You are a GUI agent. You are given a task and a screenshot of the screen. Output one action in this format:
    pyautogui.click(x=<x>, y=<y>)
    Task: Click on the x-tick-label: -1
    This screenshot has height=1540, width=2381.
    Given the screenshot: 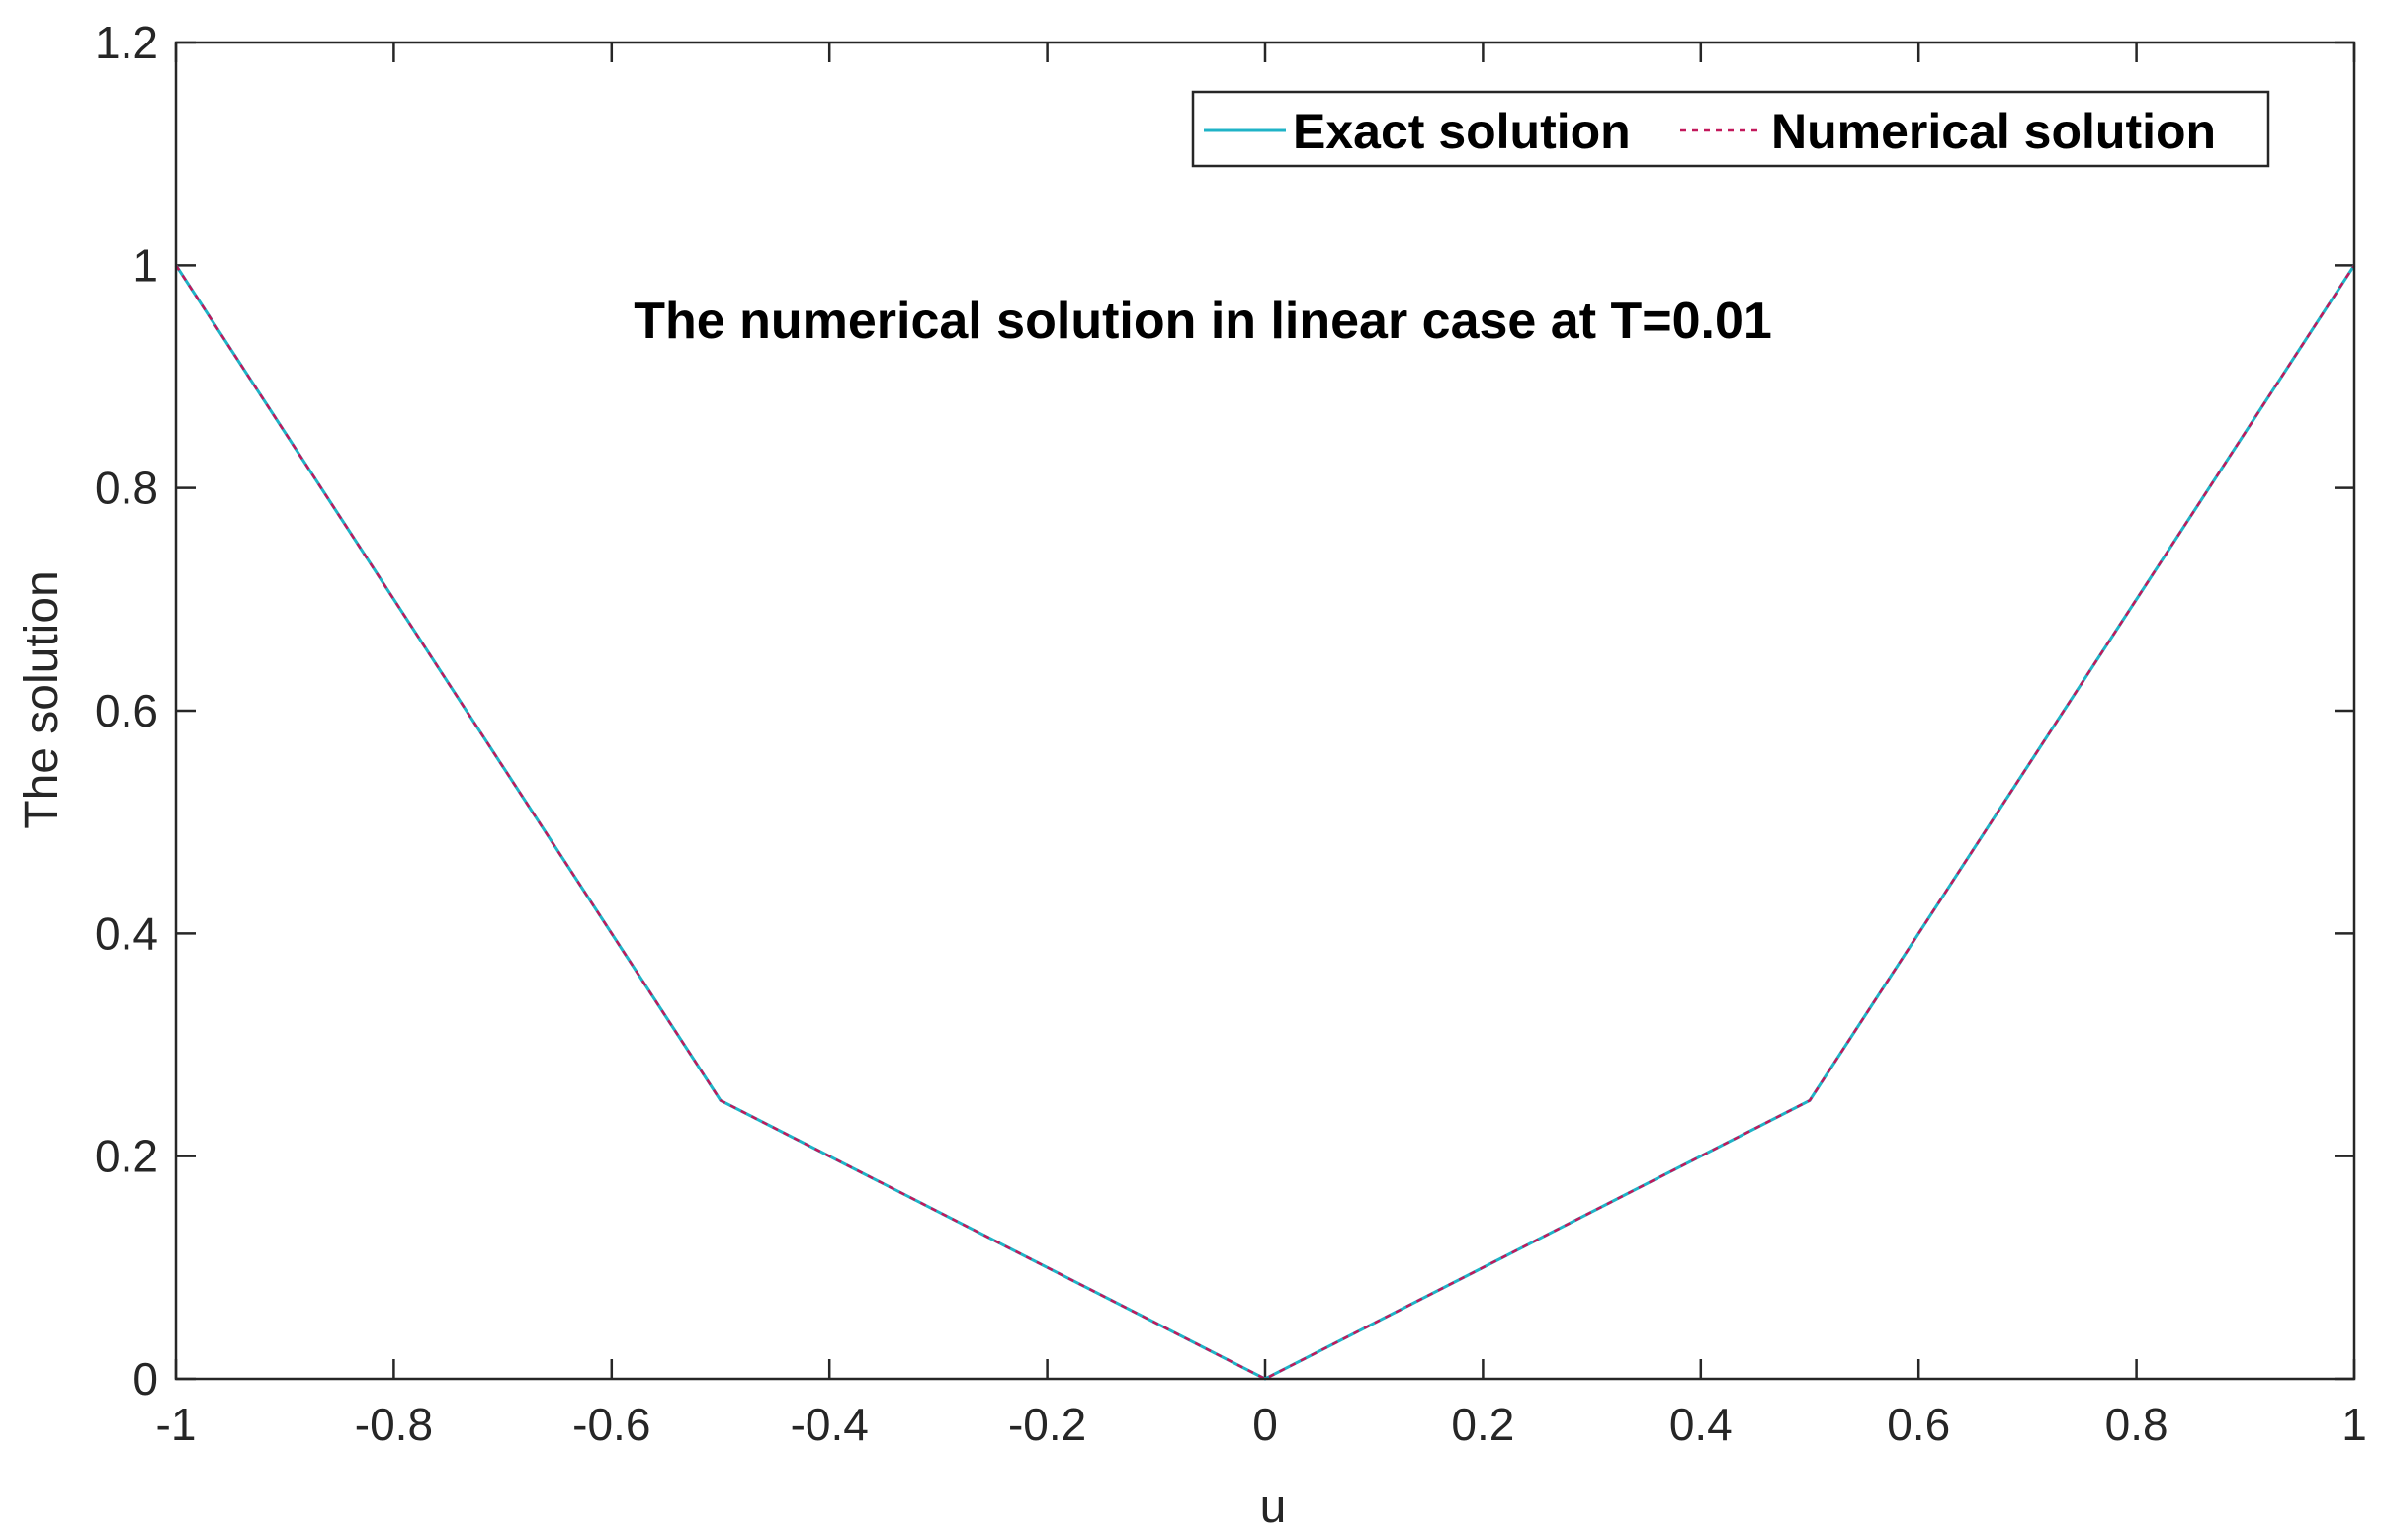 What is the action you would take?
    pyautogui.click(x=176, y=1424)
    